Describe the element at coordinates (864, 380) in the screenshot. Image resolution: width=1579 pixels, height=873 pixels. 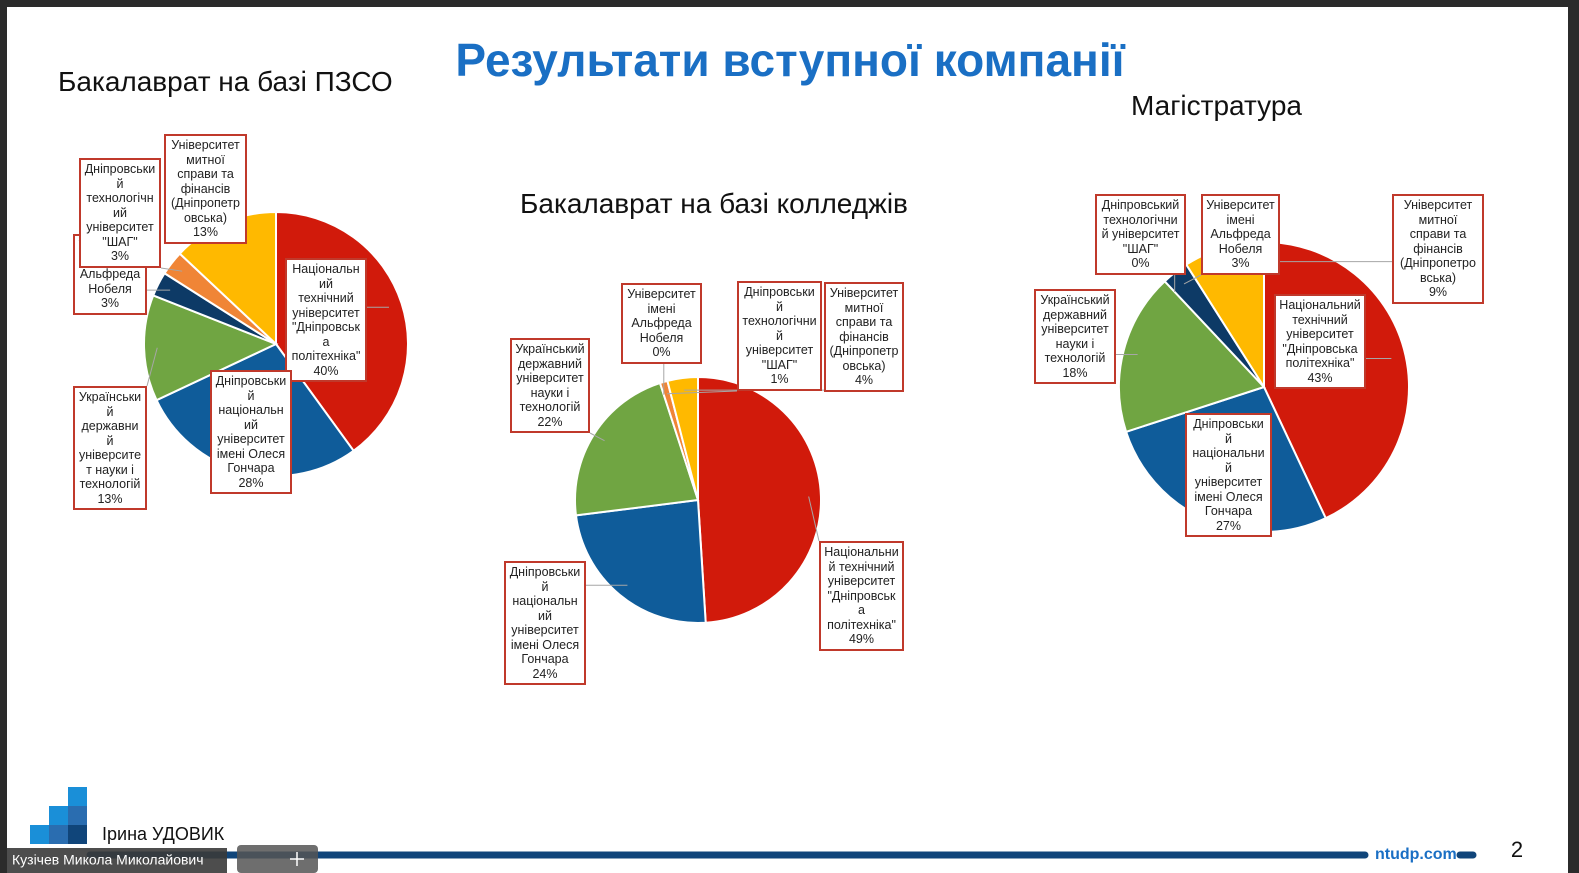
I see `label-value: 4%` at that location.